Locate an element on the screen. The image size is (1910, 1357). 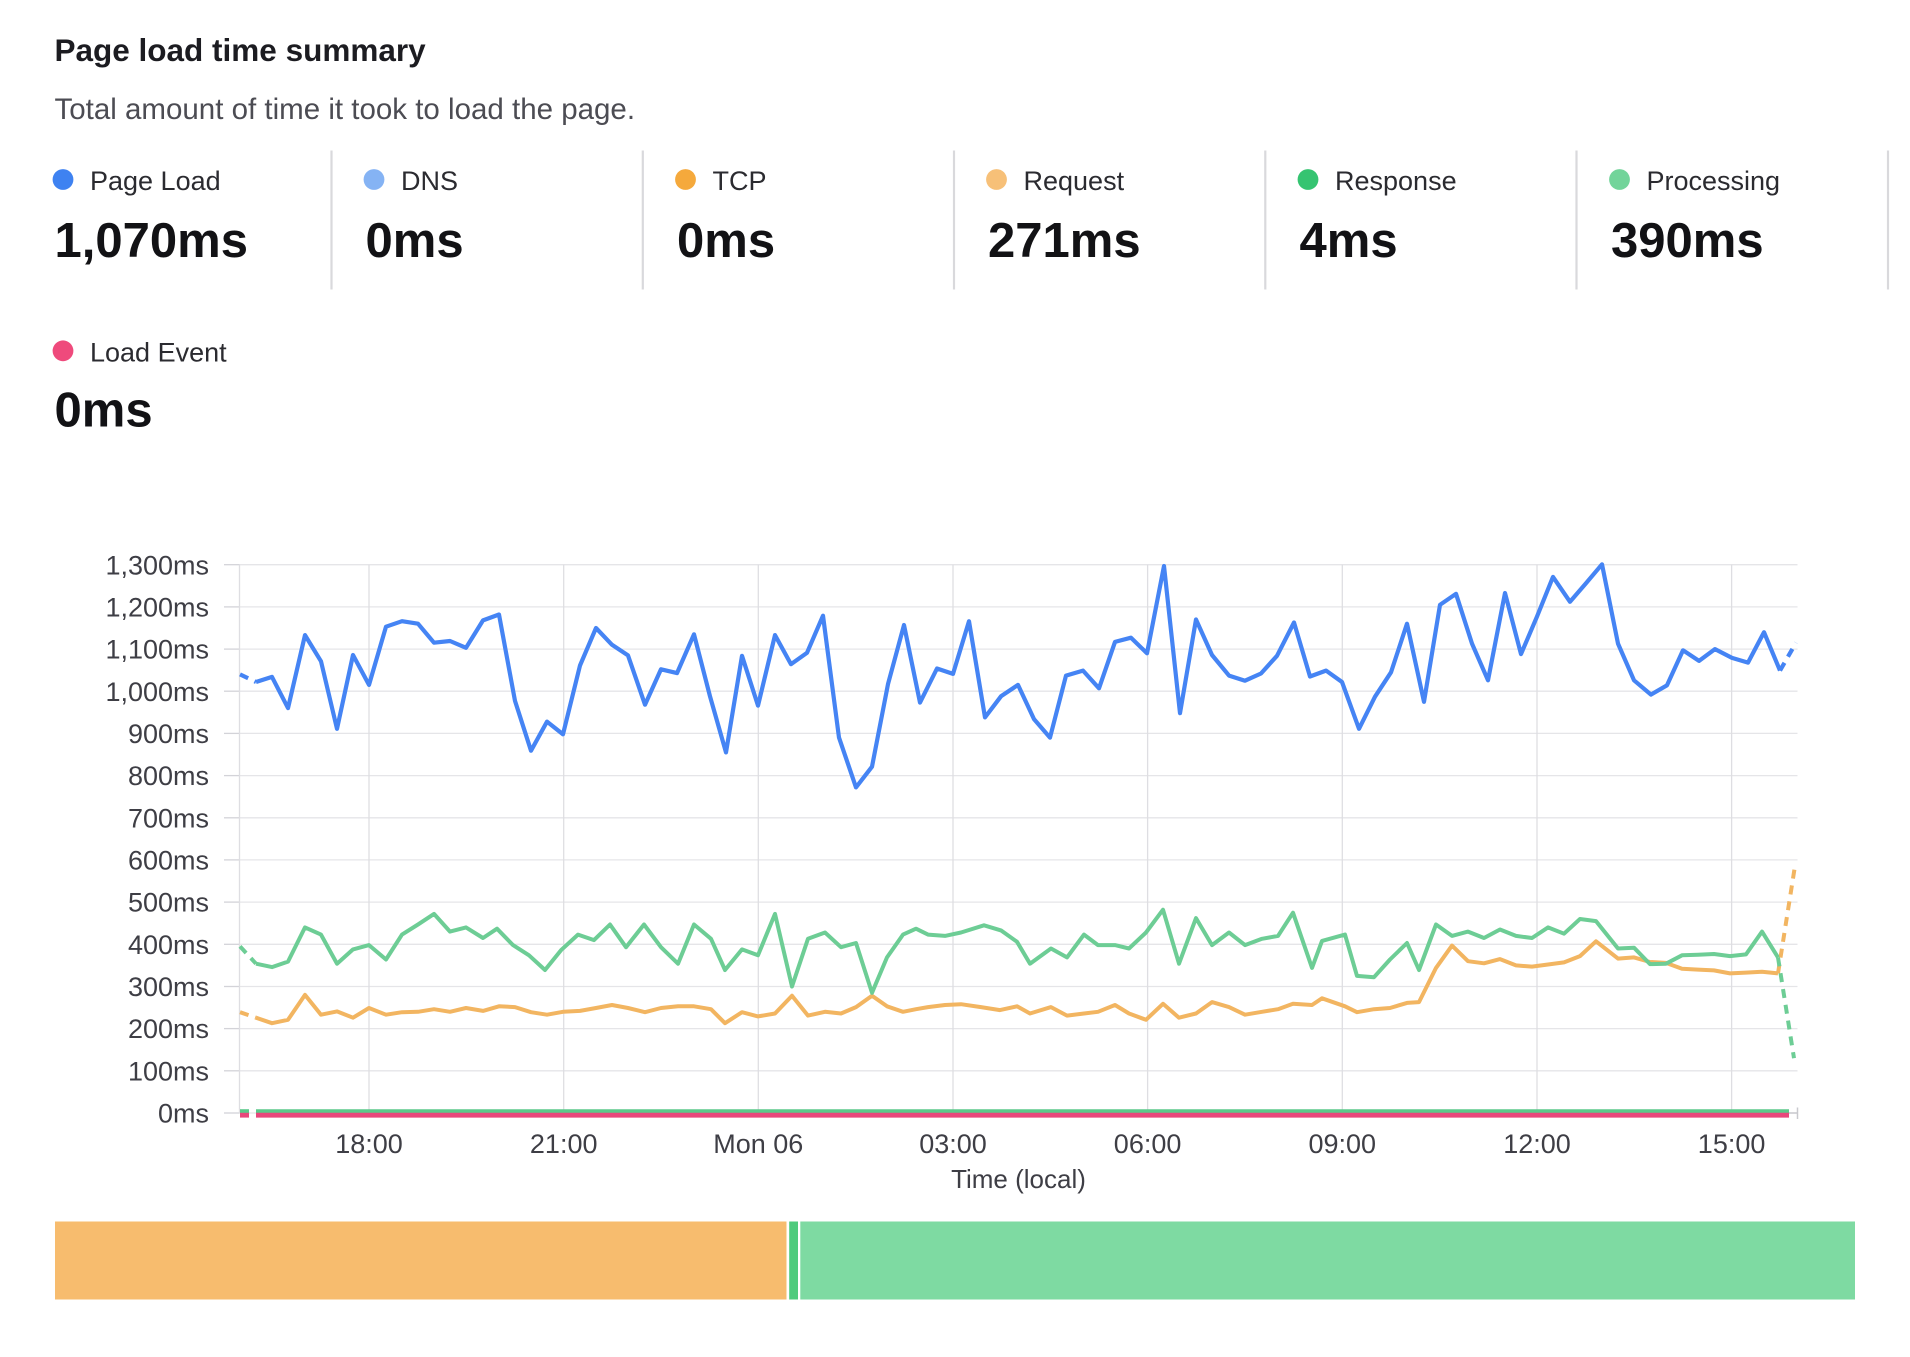
svg-text: Response is located at coordinates (1396, 181).